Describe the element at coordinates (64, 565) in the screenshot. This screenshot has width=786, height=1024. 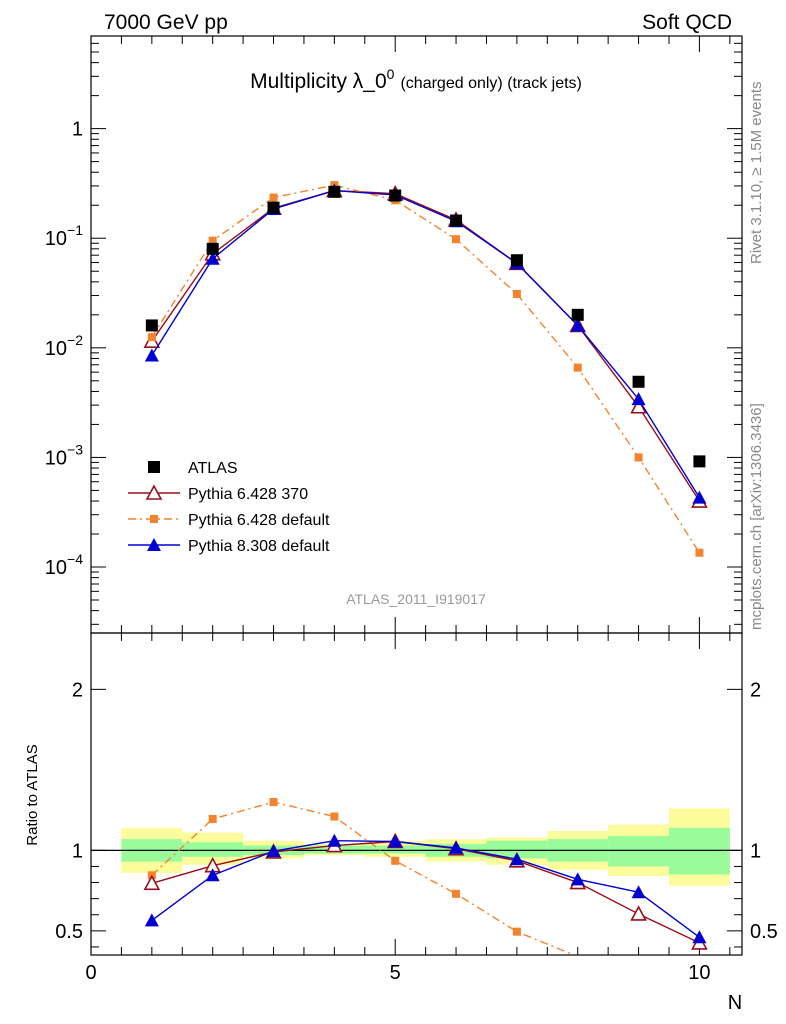
I see `main-y-tick-label: 10⁻⁴` at that location.